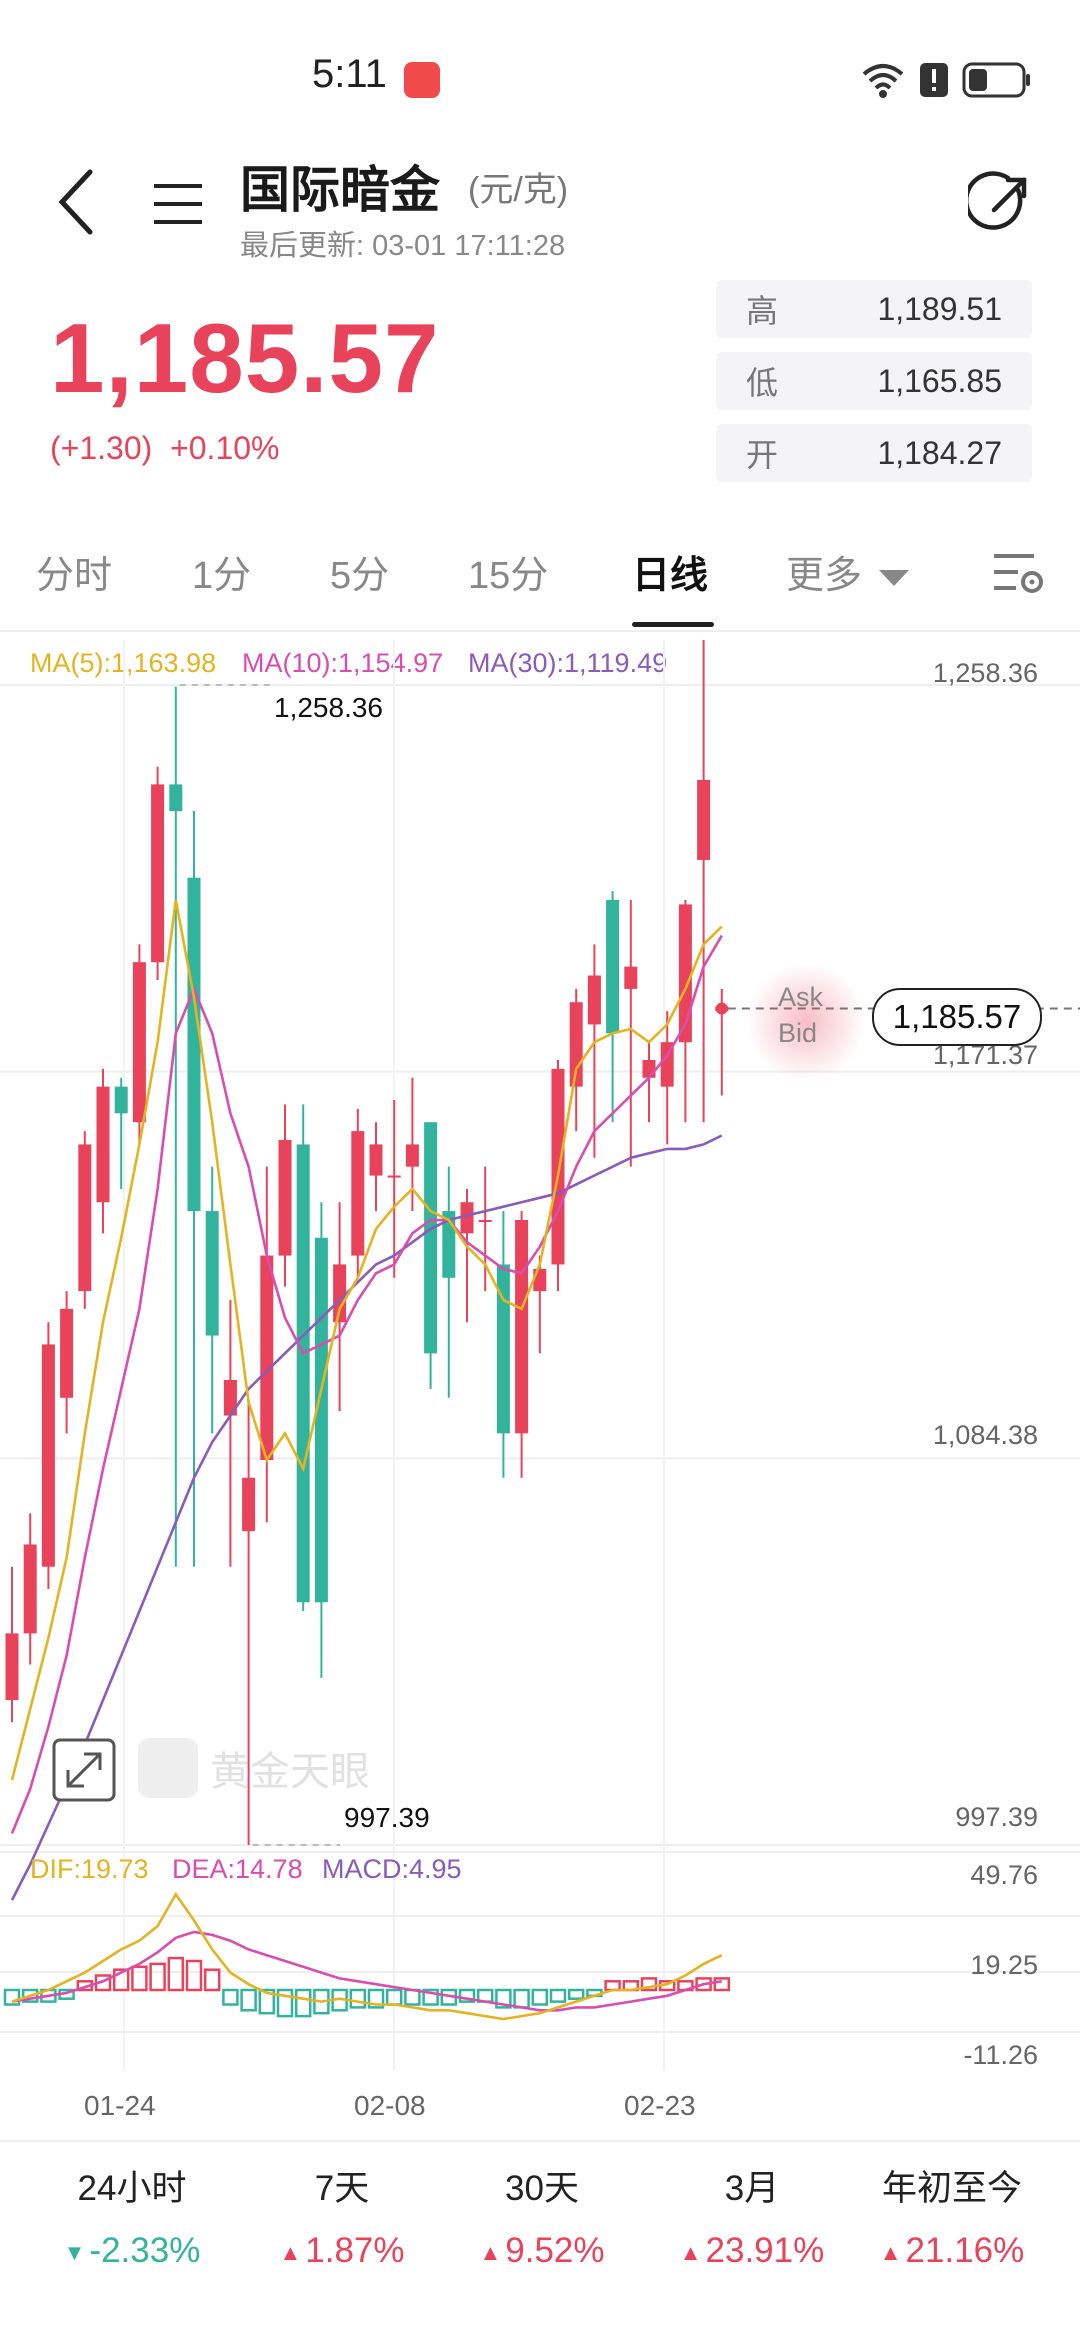 This screenshot has height=2340, width=1080. Describe the element at coordinates (752, 2188) in the screenshot. I see `period-label: 3月` at that location.